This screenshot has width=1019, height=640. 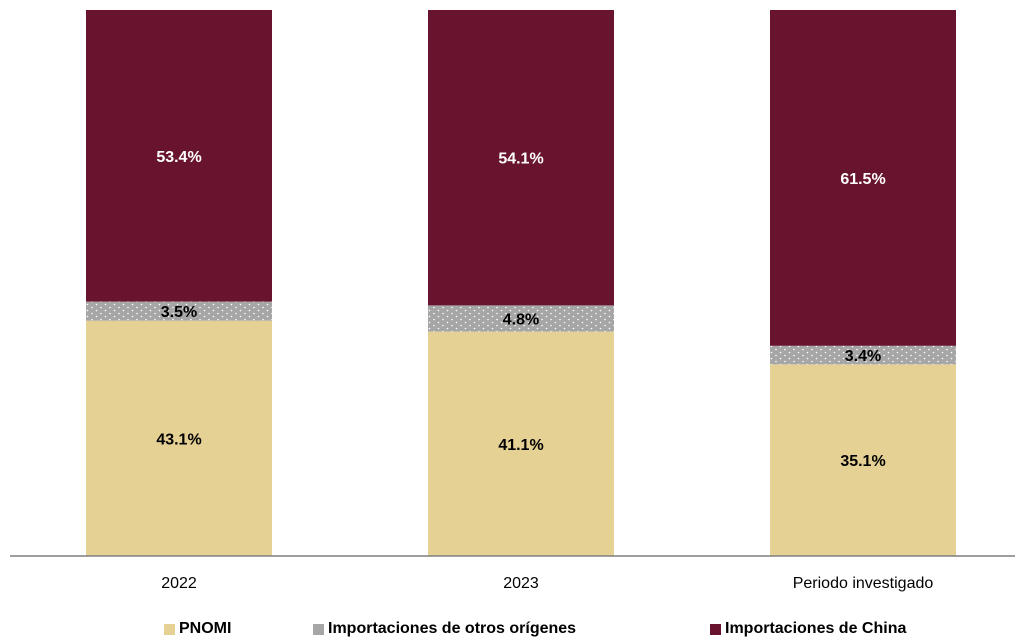 I want to click on data-label-pnomi-2023: 41.1%, so click(x=520, y=445).